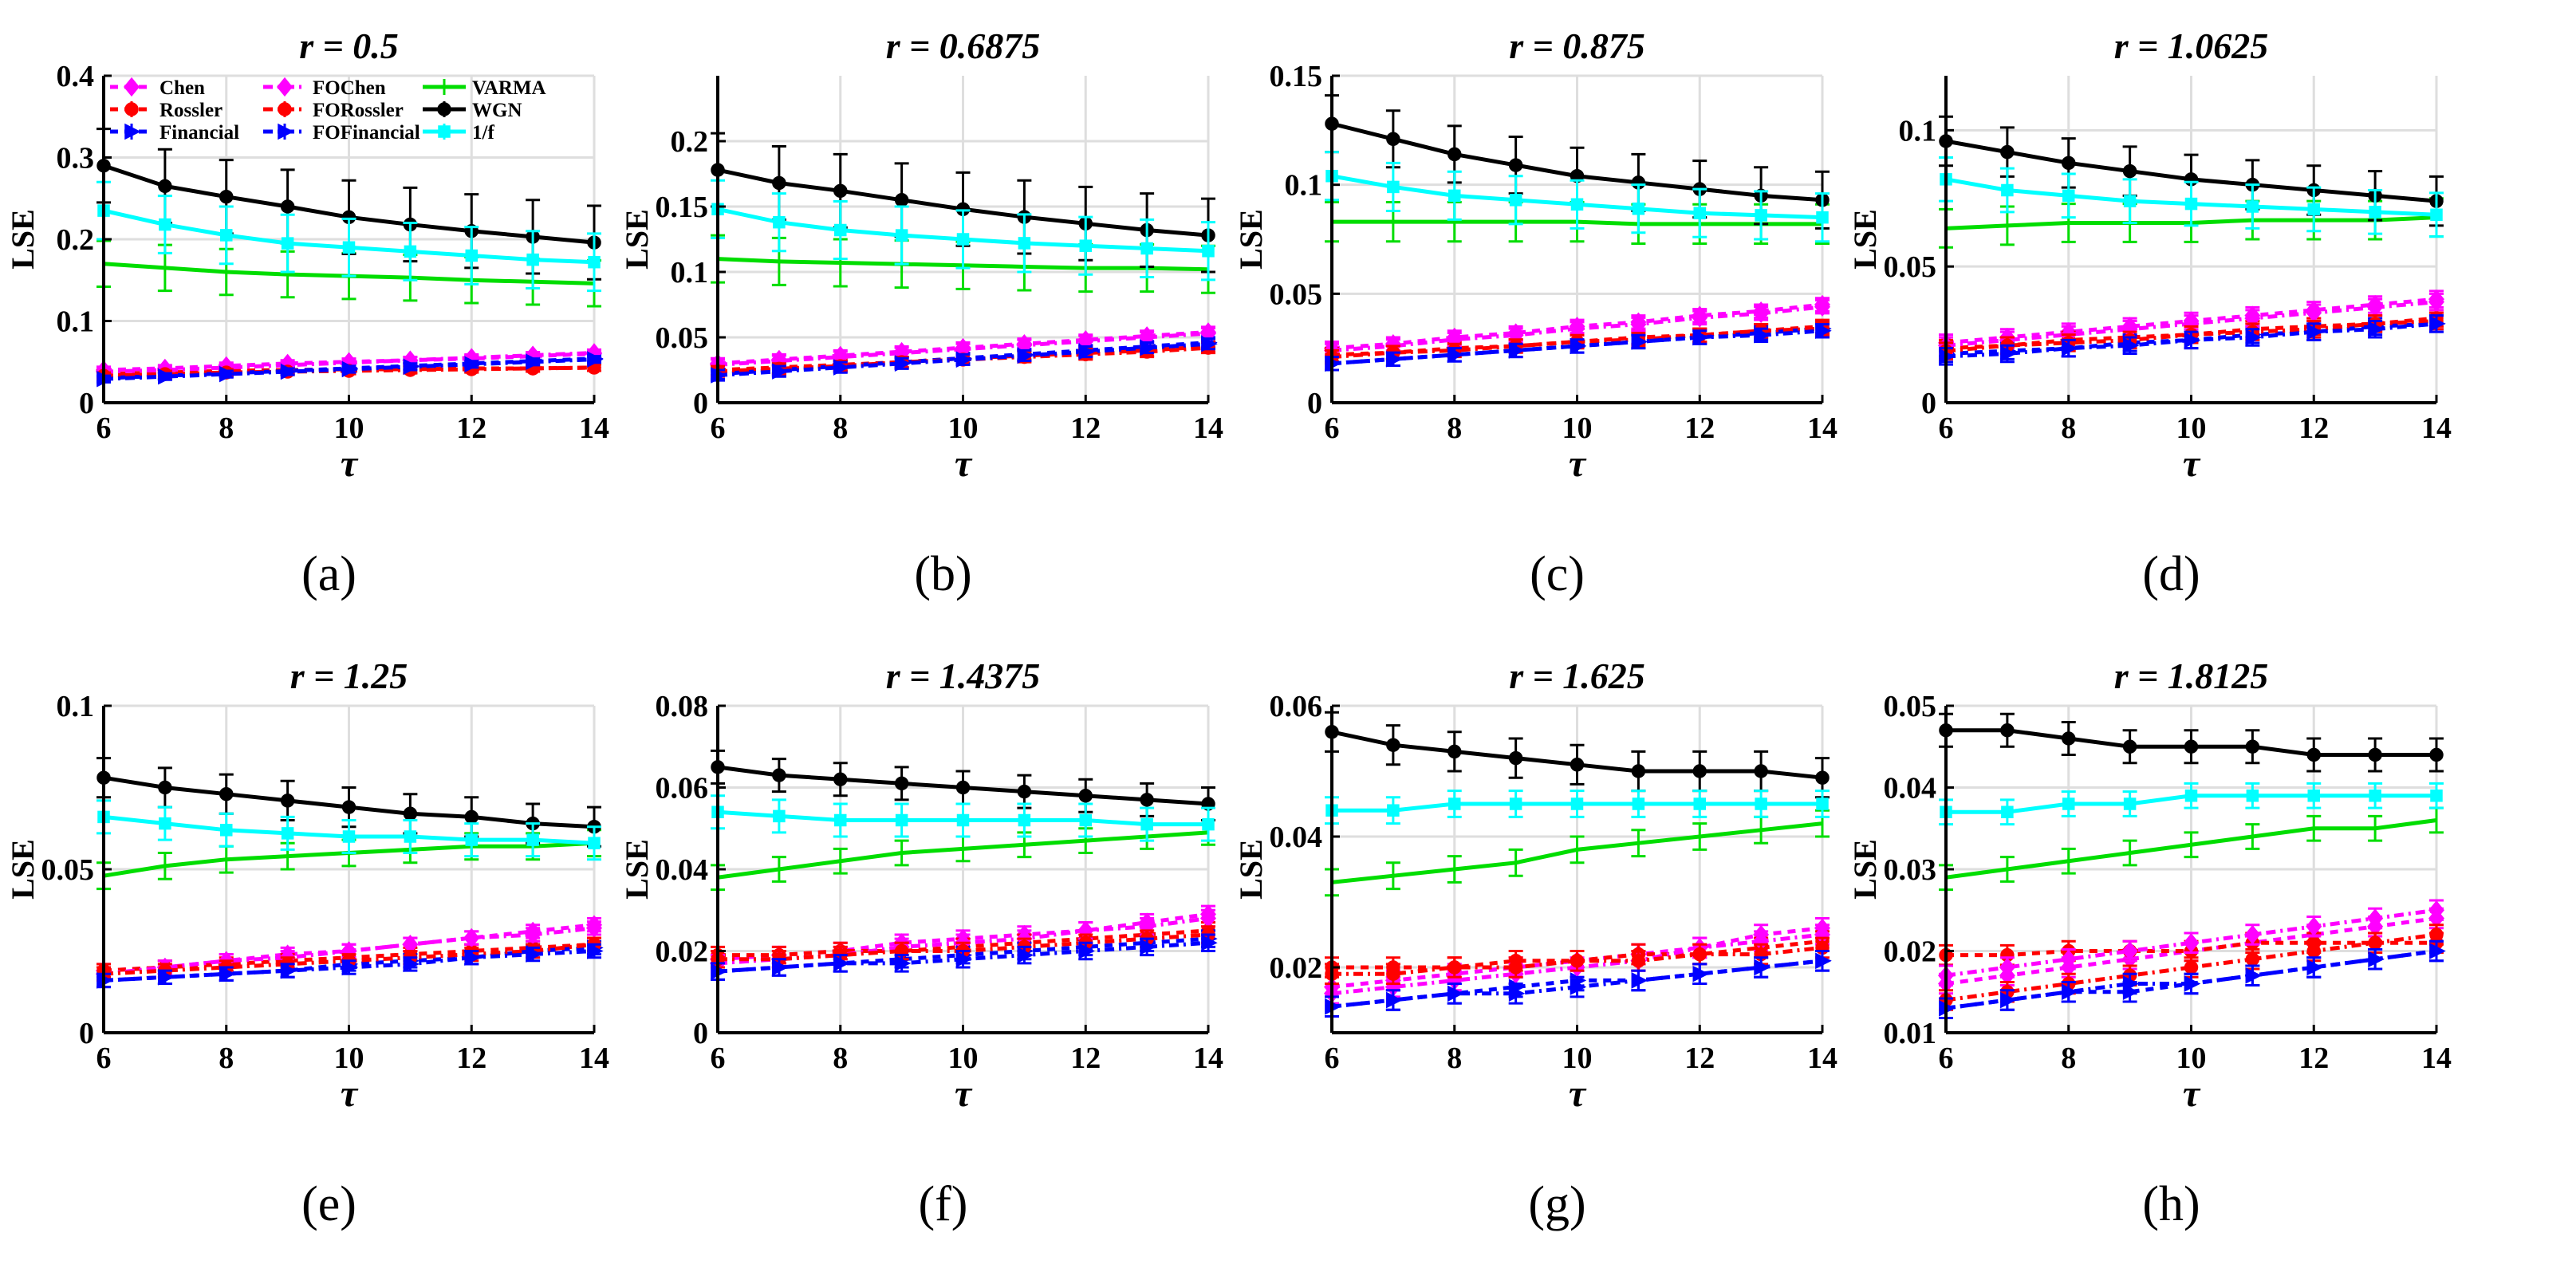 The width and height of the screenshot is (2576, 1272). Describe the element at coordinates (2436, 428) in the screenshot. I see `x-tick-label: 14` at that location.